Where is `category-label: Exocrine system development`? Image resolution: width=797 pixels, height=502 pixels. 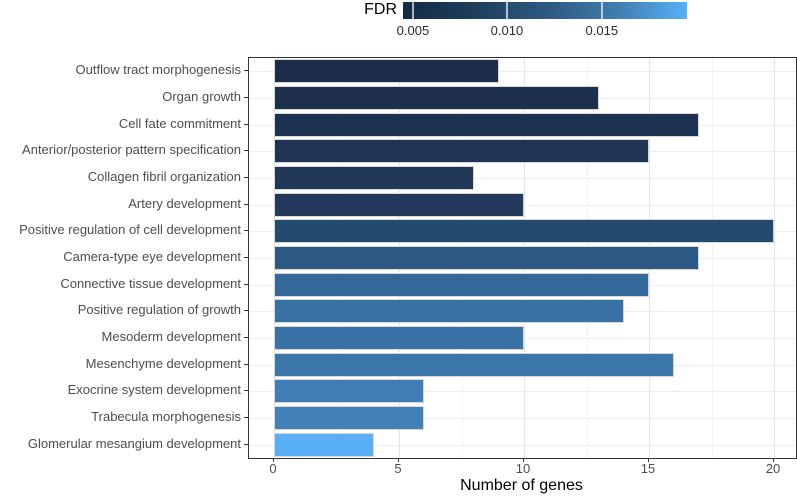 category-label: Exocrine system development is located at coordinates (154, 389).